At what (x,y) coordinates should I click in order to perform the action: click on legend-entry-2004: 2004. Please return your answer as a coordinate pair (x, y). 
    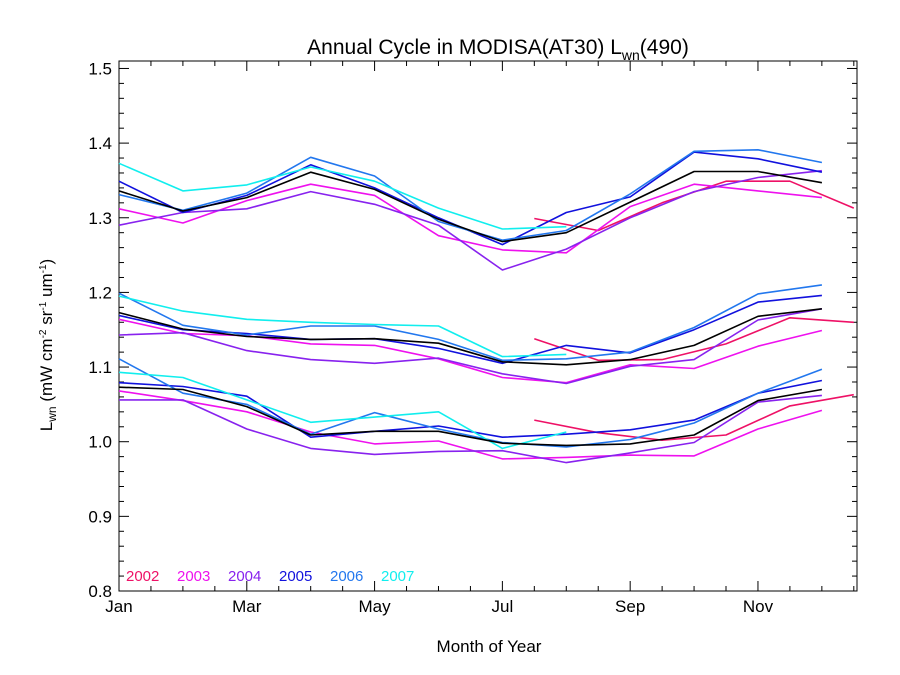
    Looking at the image, I should click on (244, 576).